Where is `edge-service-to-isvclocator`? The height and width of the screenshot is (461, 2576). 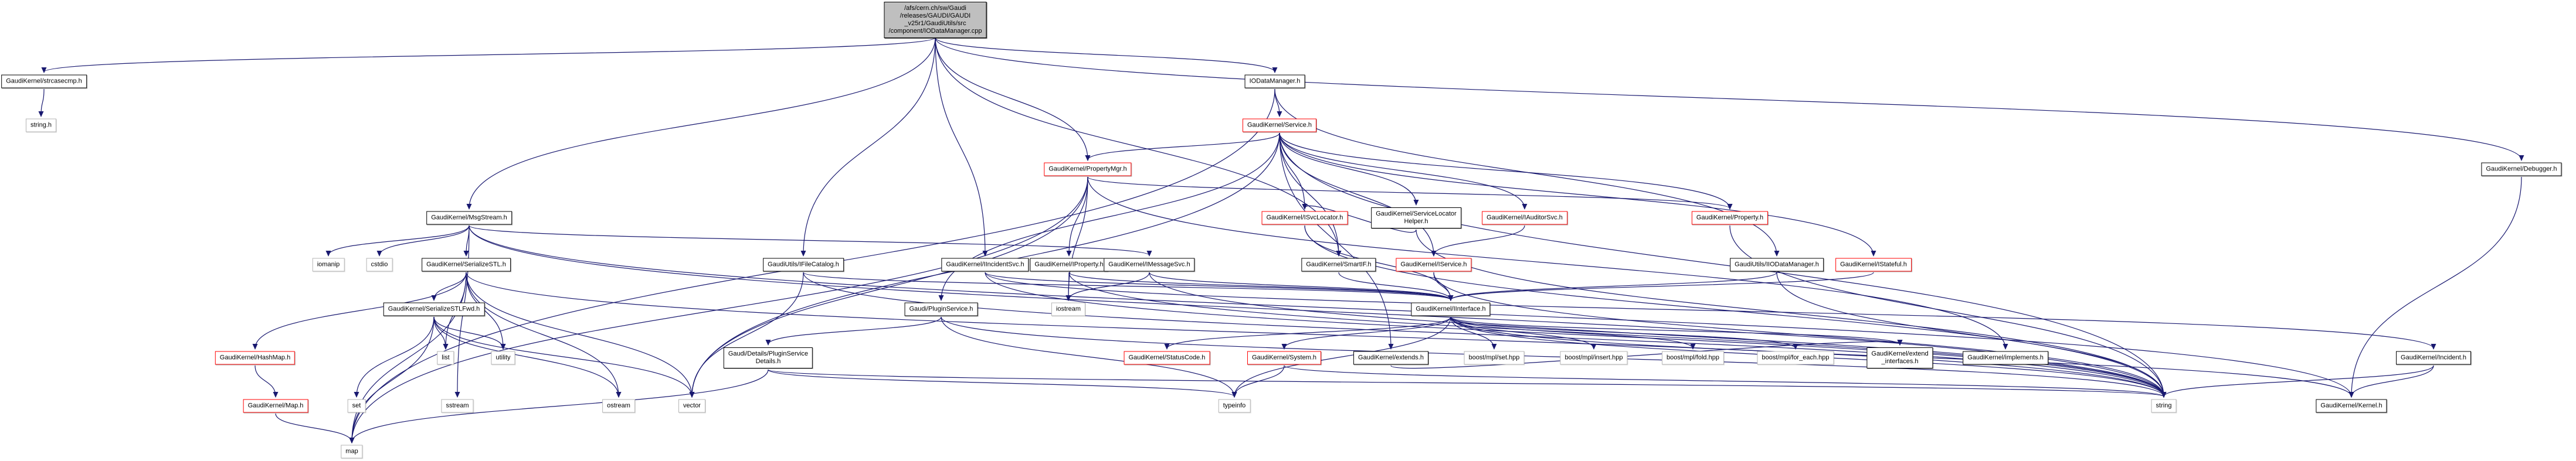 edge-service-to-isvclocator is located at coordinates (1293, 171).